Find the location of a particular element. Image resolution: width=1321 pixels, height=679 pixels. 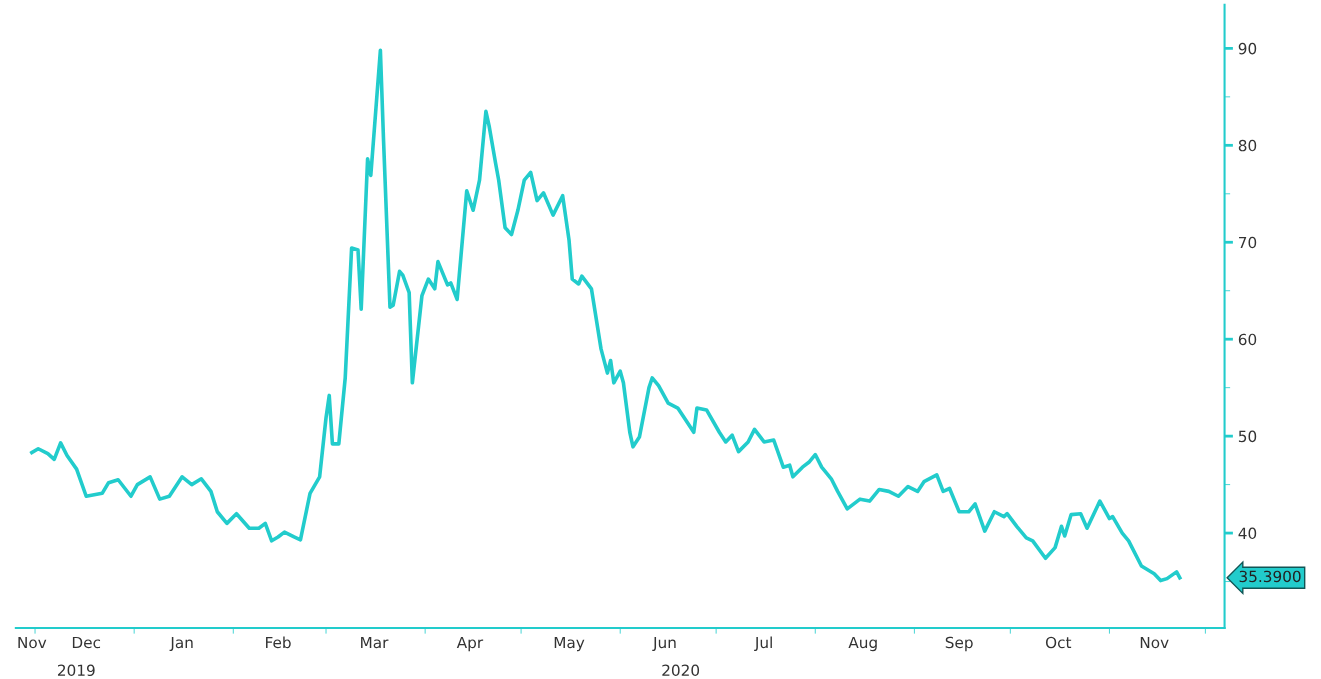

x-tick-label: Feb is located at coordinates (278, 642).